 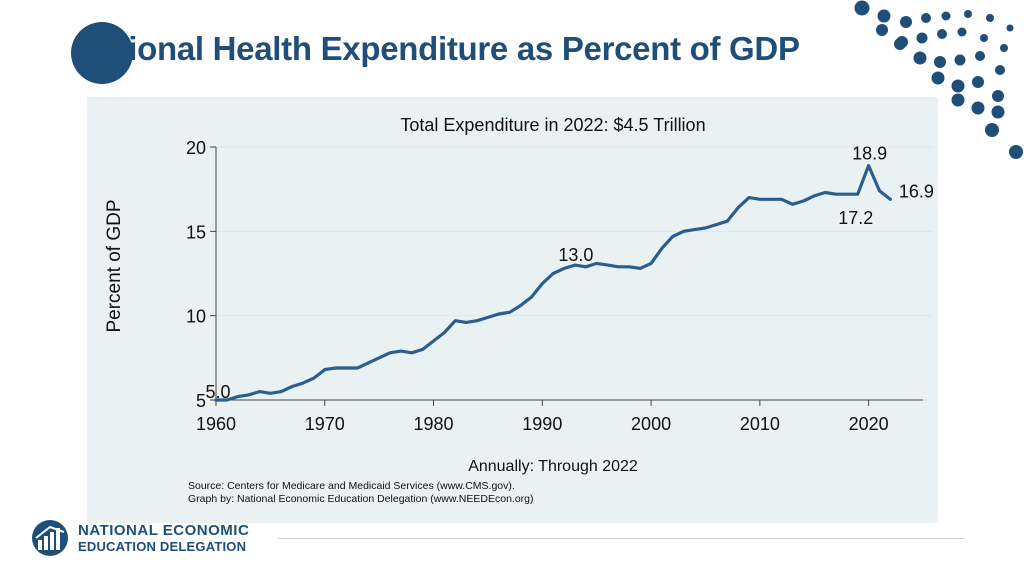 I want to click on y-axis-label: Percent of GDP, so click(x=114, y=265).